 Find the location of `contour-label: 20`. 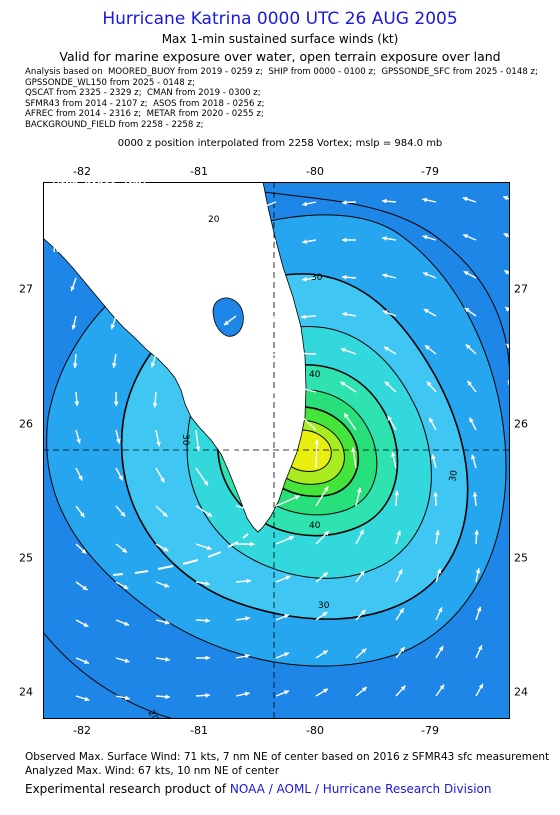

contour-label: 20 is located at coordinates (152, 714).